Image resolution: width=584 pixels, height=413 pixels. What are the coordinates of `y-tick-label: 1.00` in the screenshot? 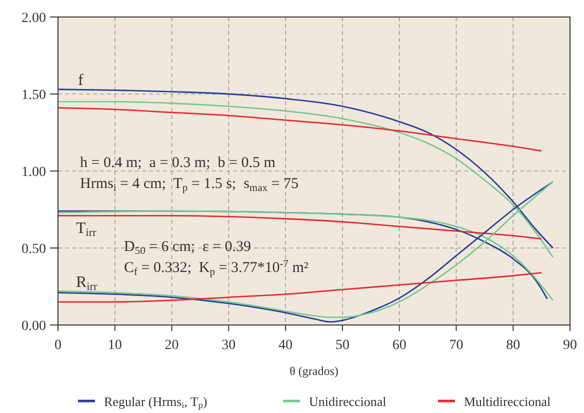 It's located at (34, 172).